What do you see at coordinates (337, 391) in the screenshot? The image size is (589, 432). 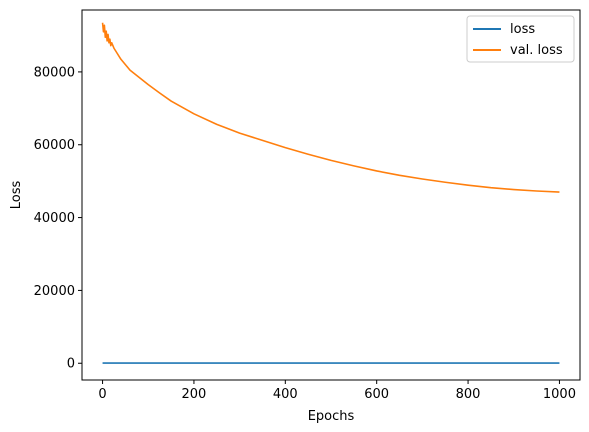 I see `x-axis-ticks: 0 200 400 600 800 1000` at bounding box center [337, 391].